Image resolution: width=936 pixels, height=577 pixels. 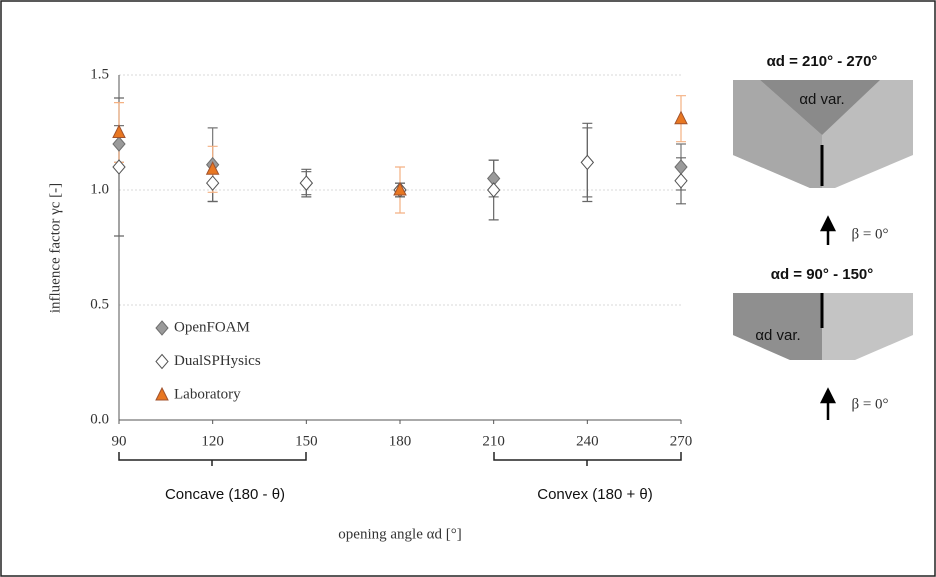 I want to click on x-tick-label: 150, so click(x=306, y=441).